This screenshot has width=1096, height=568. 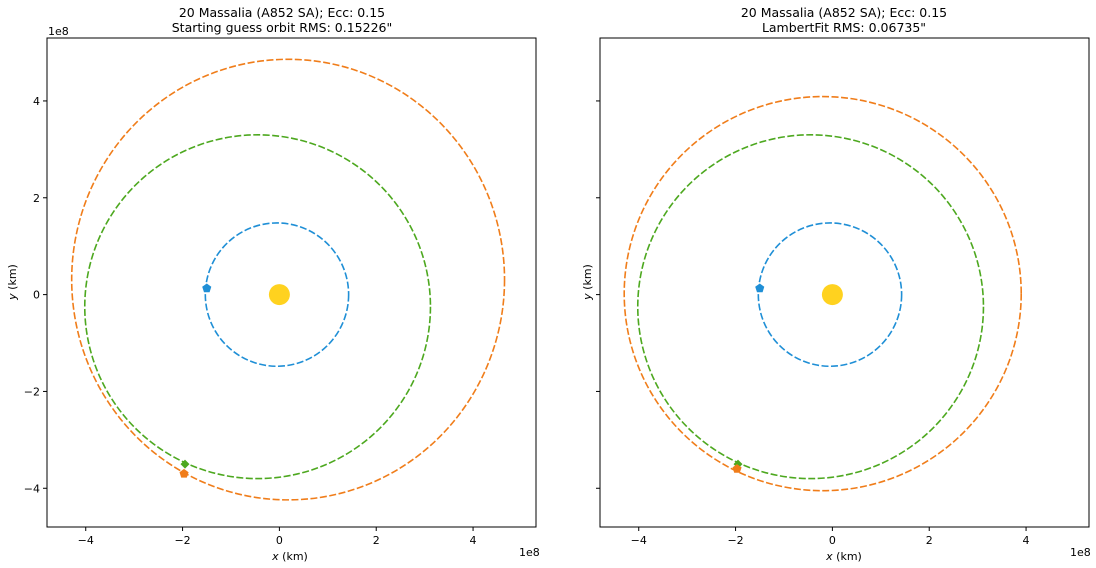 What do you see at coordinates (282, 27) in the screenshot?
I see `left-chart-subtitle: Starting guess orbit RMS: 0.15226"` at bounding box center [282, 27].